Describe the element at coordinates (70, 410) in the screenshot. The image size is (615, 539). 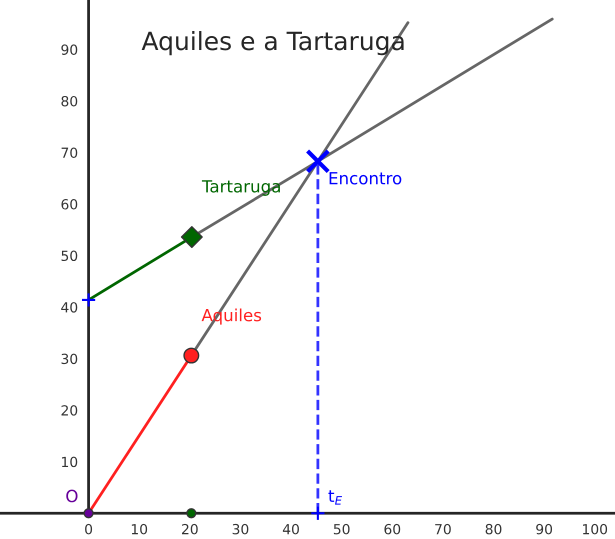
I see `y-tick-label: 20` at that location.